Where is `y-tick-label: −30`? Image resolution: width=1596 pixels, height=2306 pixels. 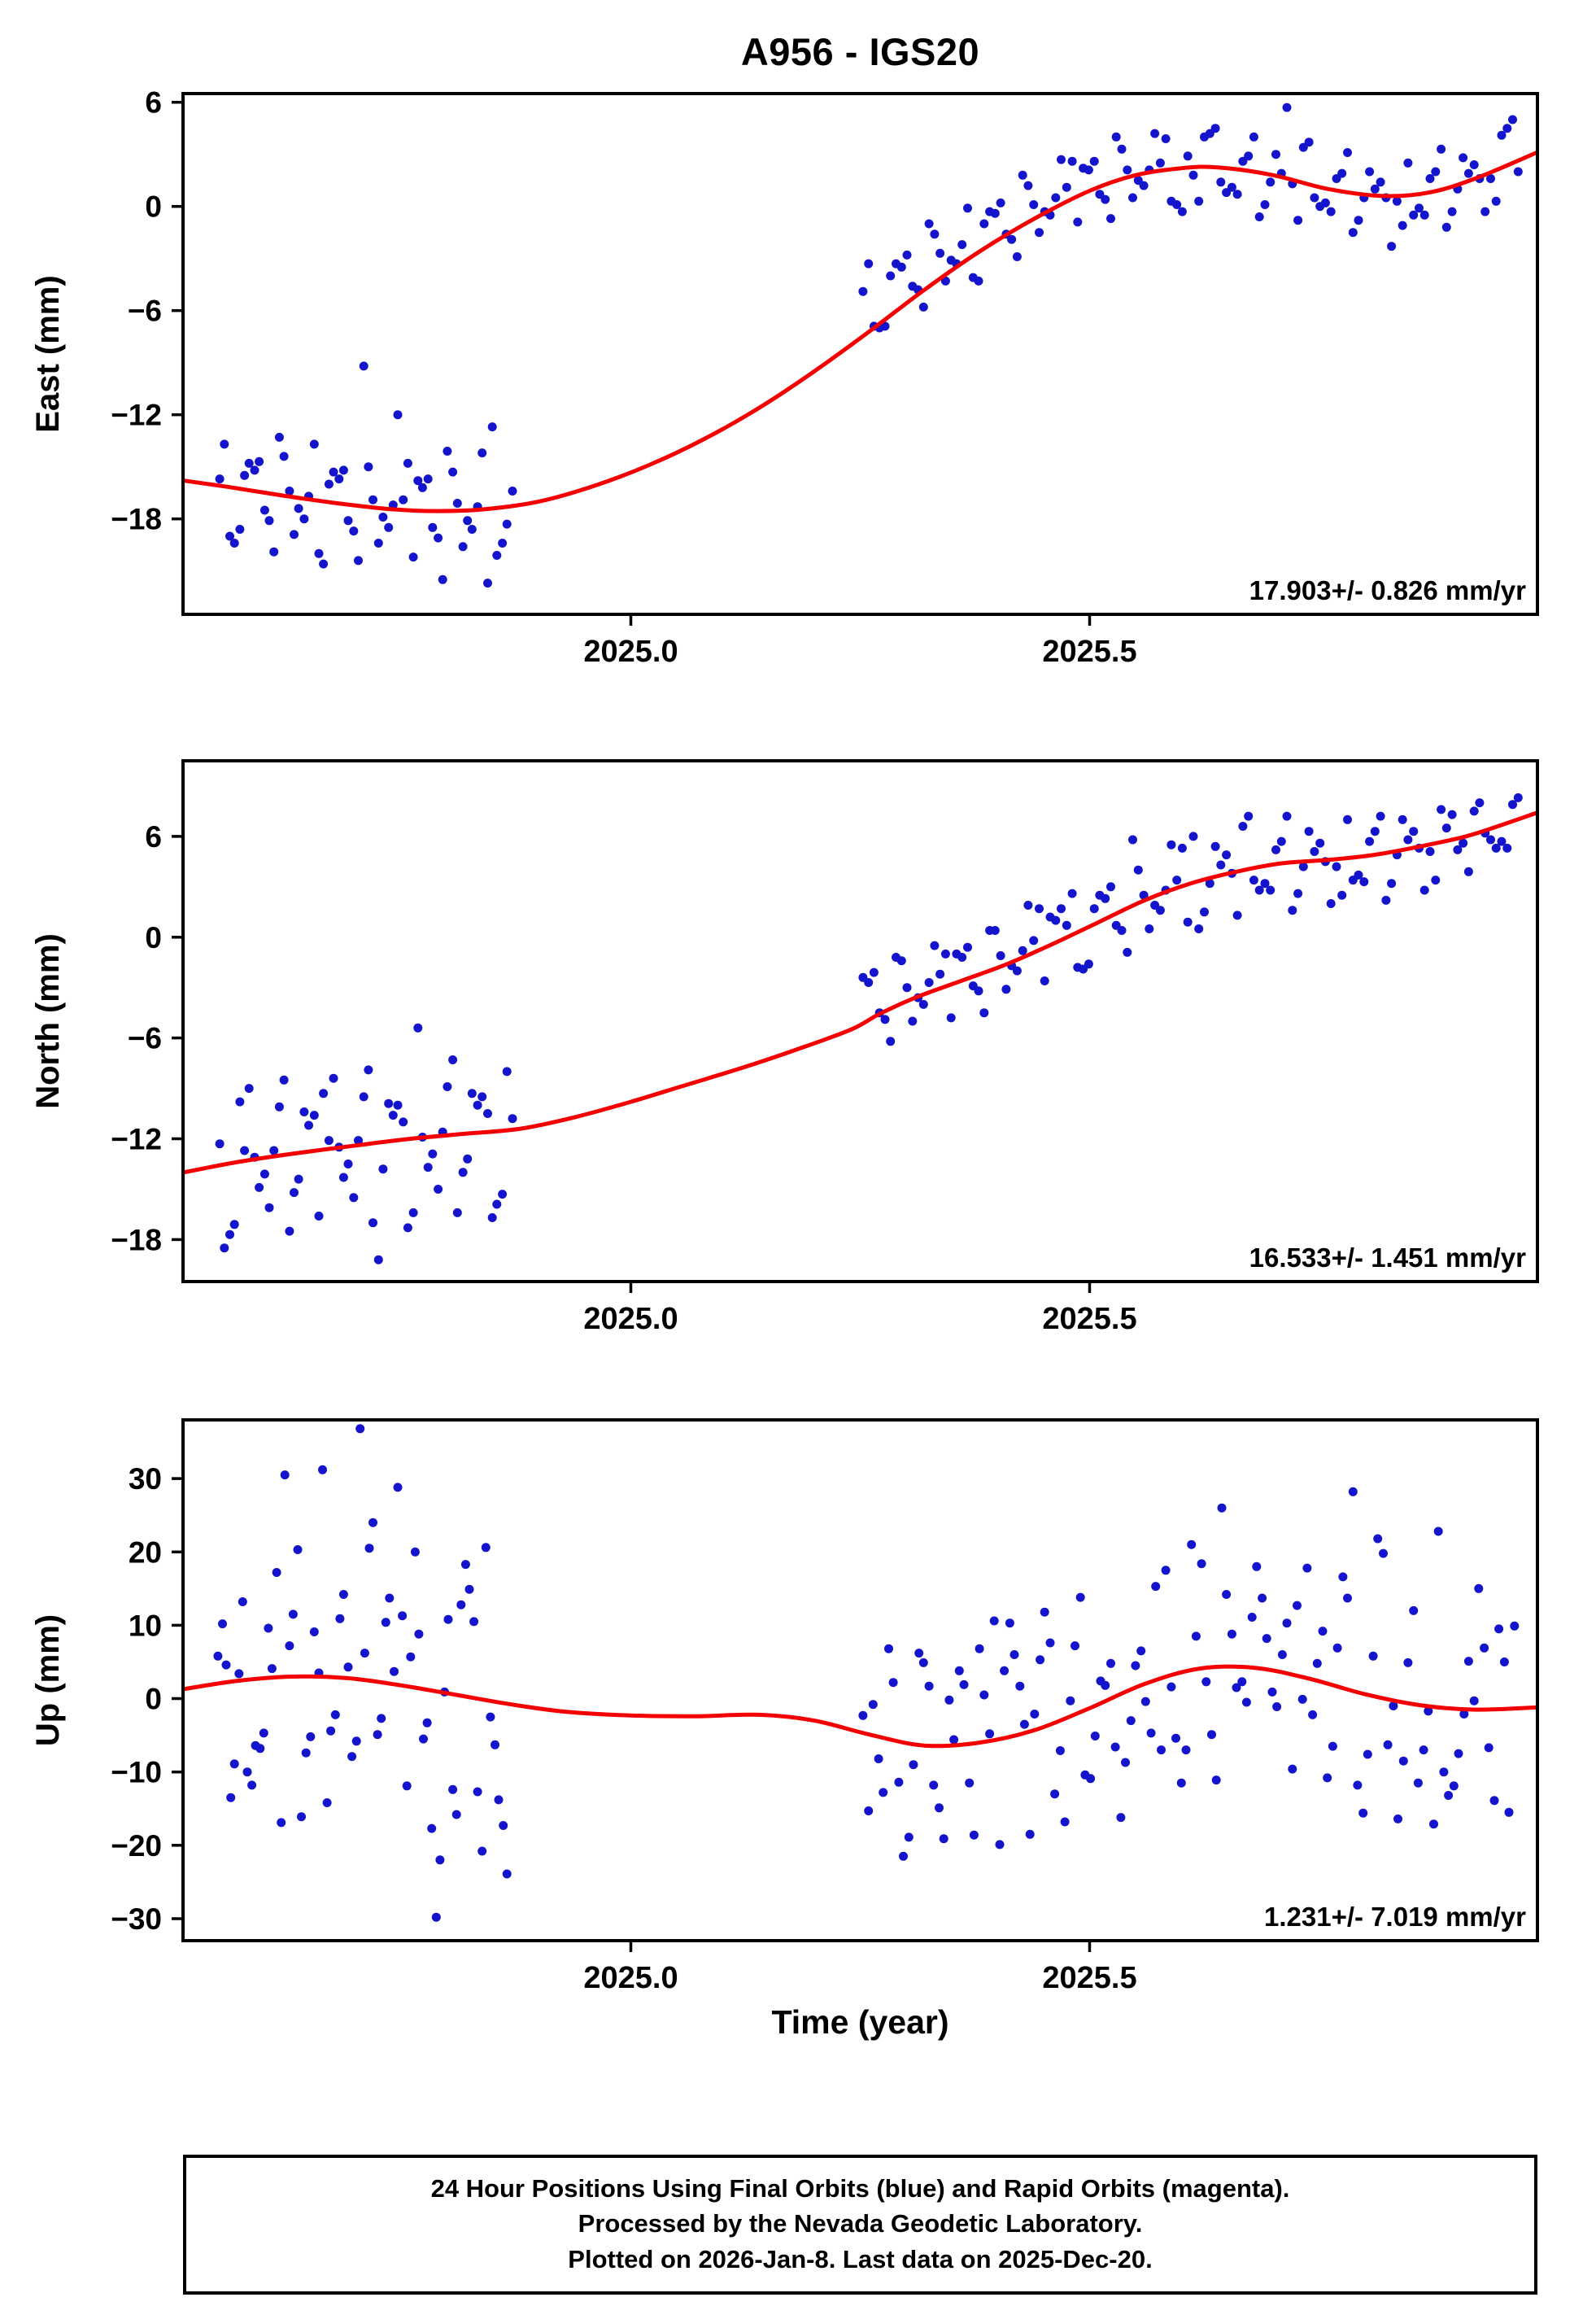 y-tick-label: −30 is located at coordinates (136, 1919).